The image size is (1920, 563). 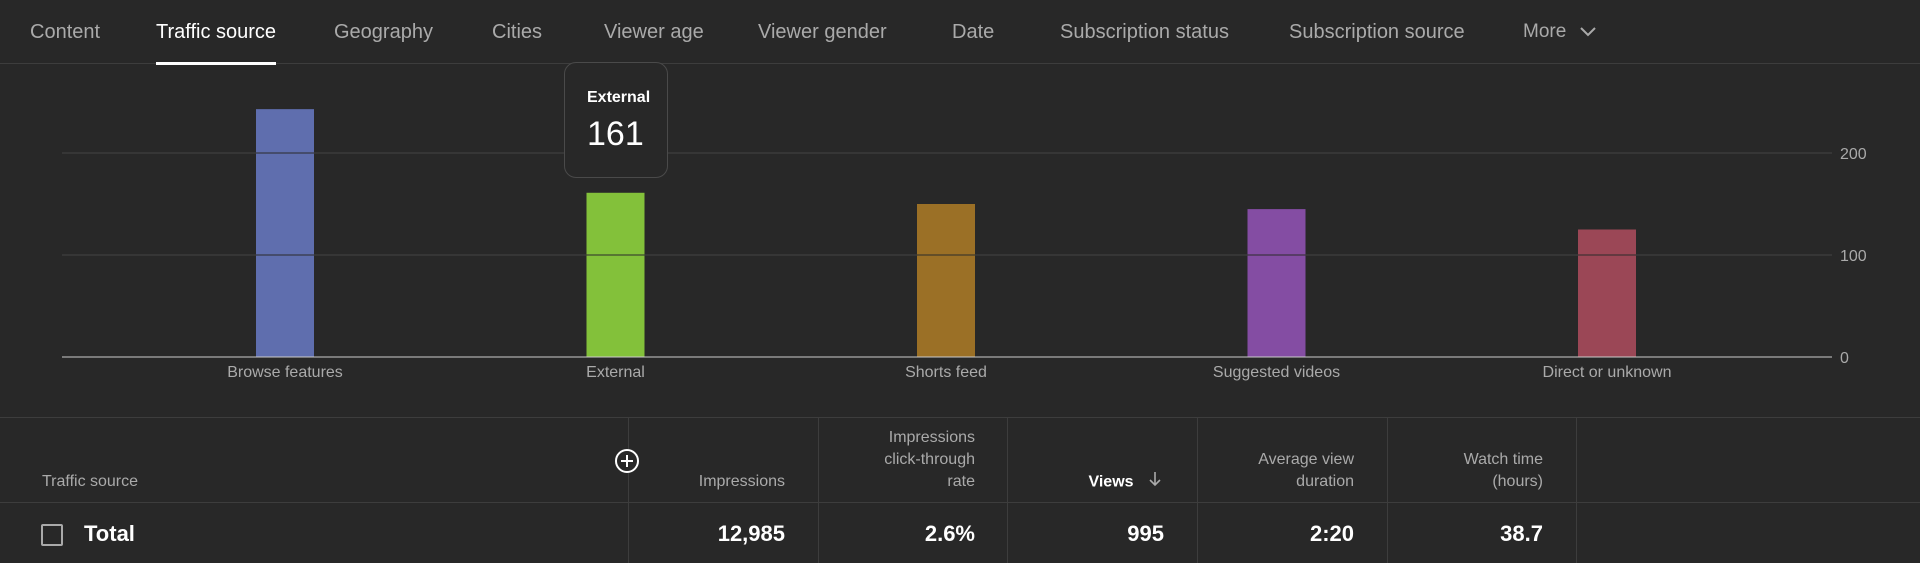 What do you see at coordinates (741, 481) in the screenshot?
I see `header-impressions: Impressions` at bounding box center [741, 481].